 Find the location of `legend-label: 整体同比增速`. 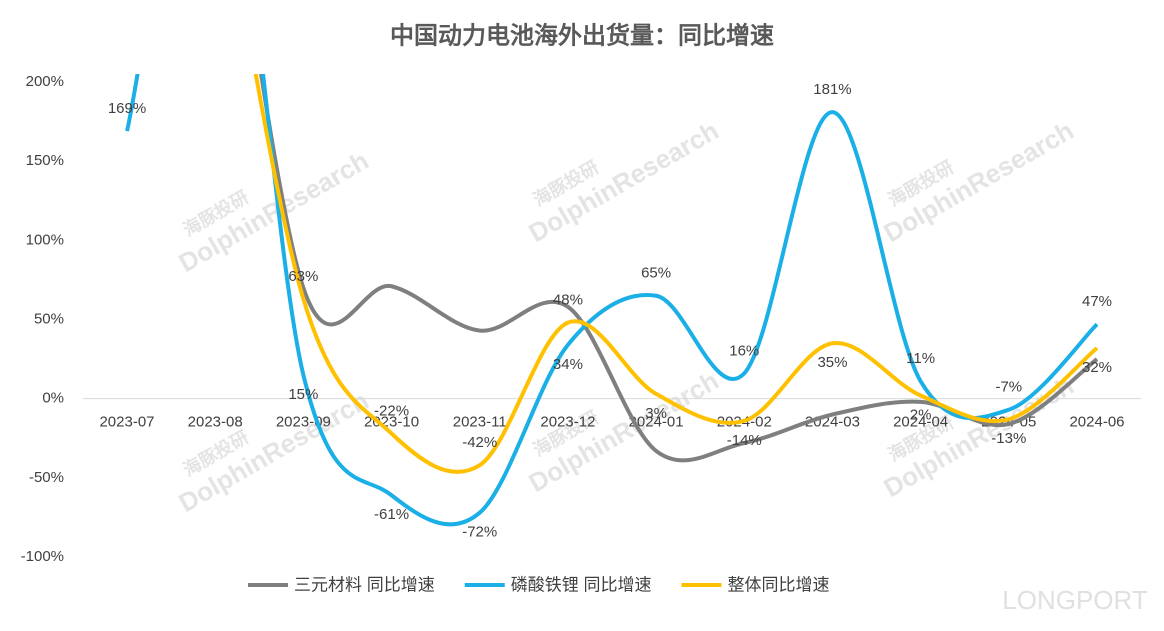

legend-label: 整体同比增速 is located at coordinates (778, 584).